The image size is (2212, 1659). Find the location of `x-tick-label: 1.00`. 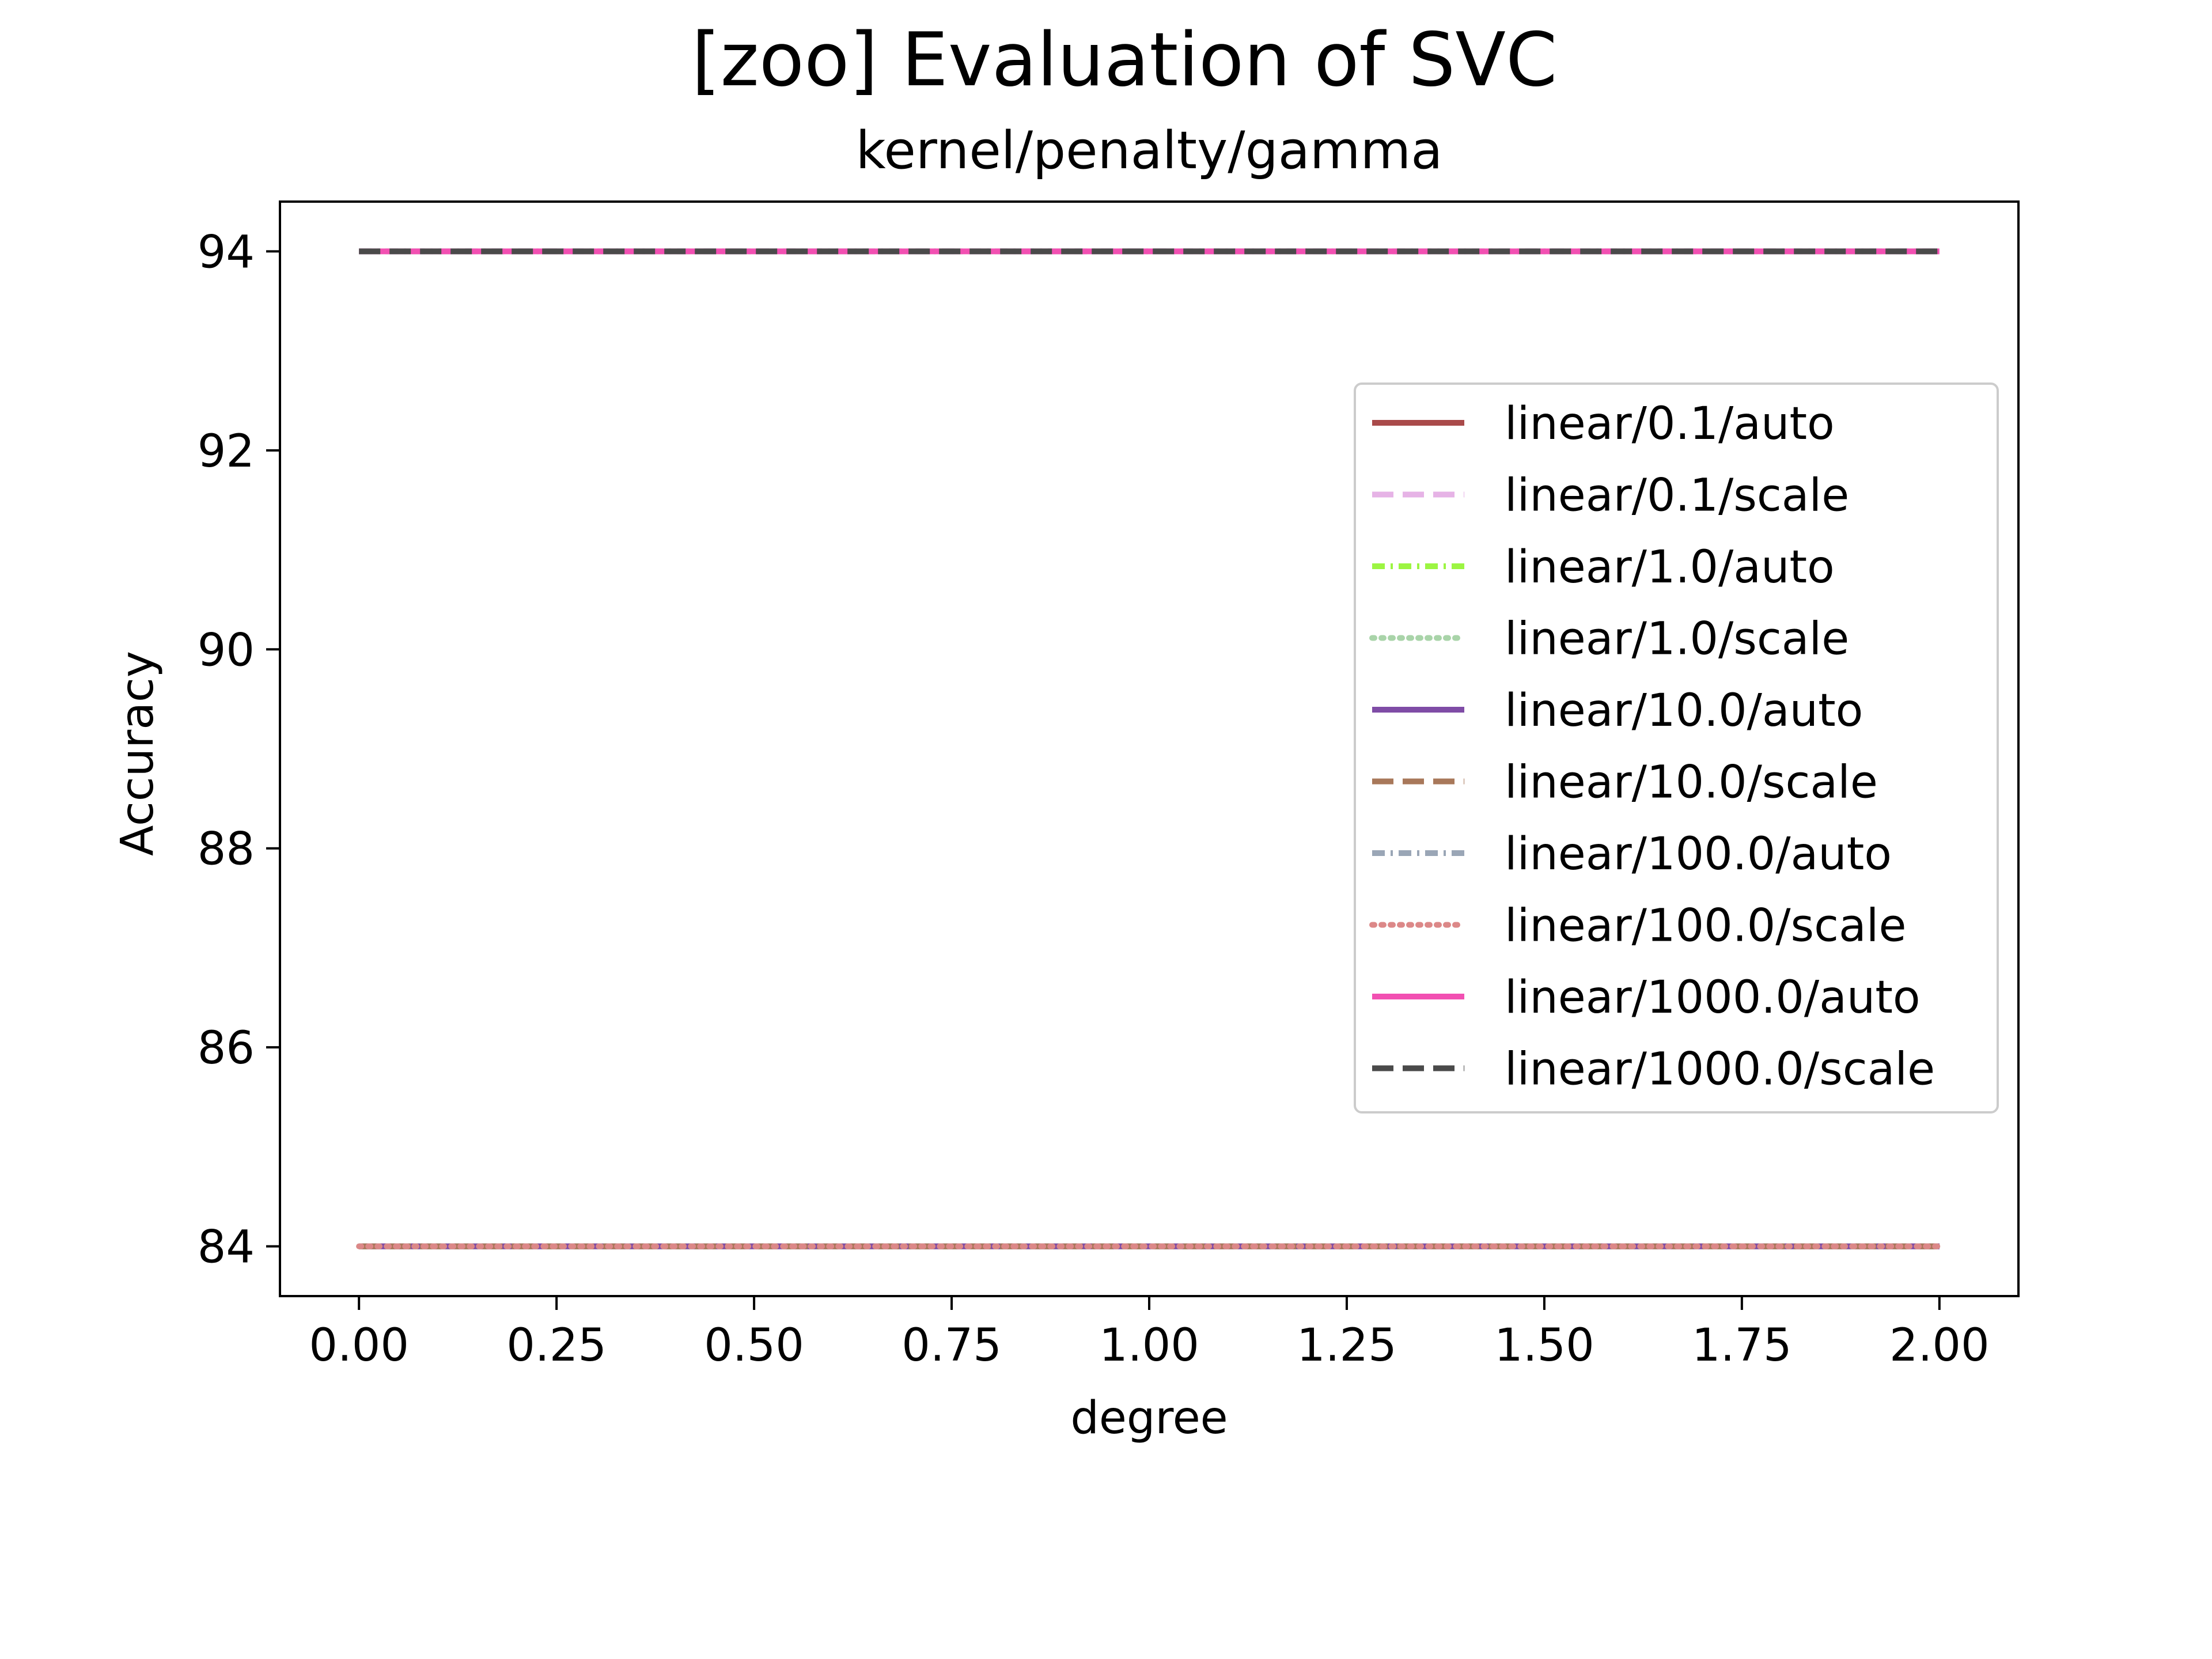

x-tick-label: 1.00 is located at coordinates (1149, 1346).